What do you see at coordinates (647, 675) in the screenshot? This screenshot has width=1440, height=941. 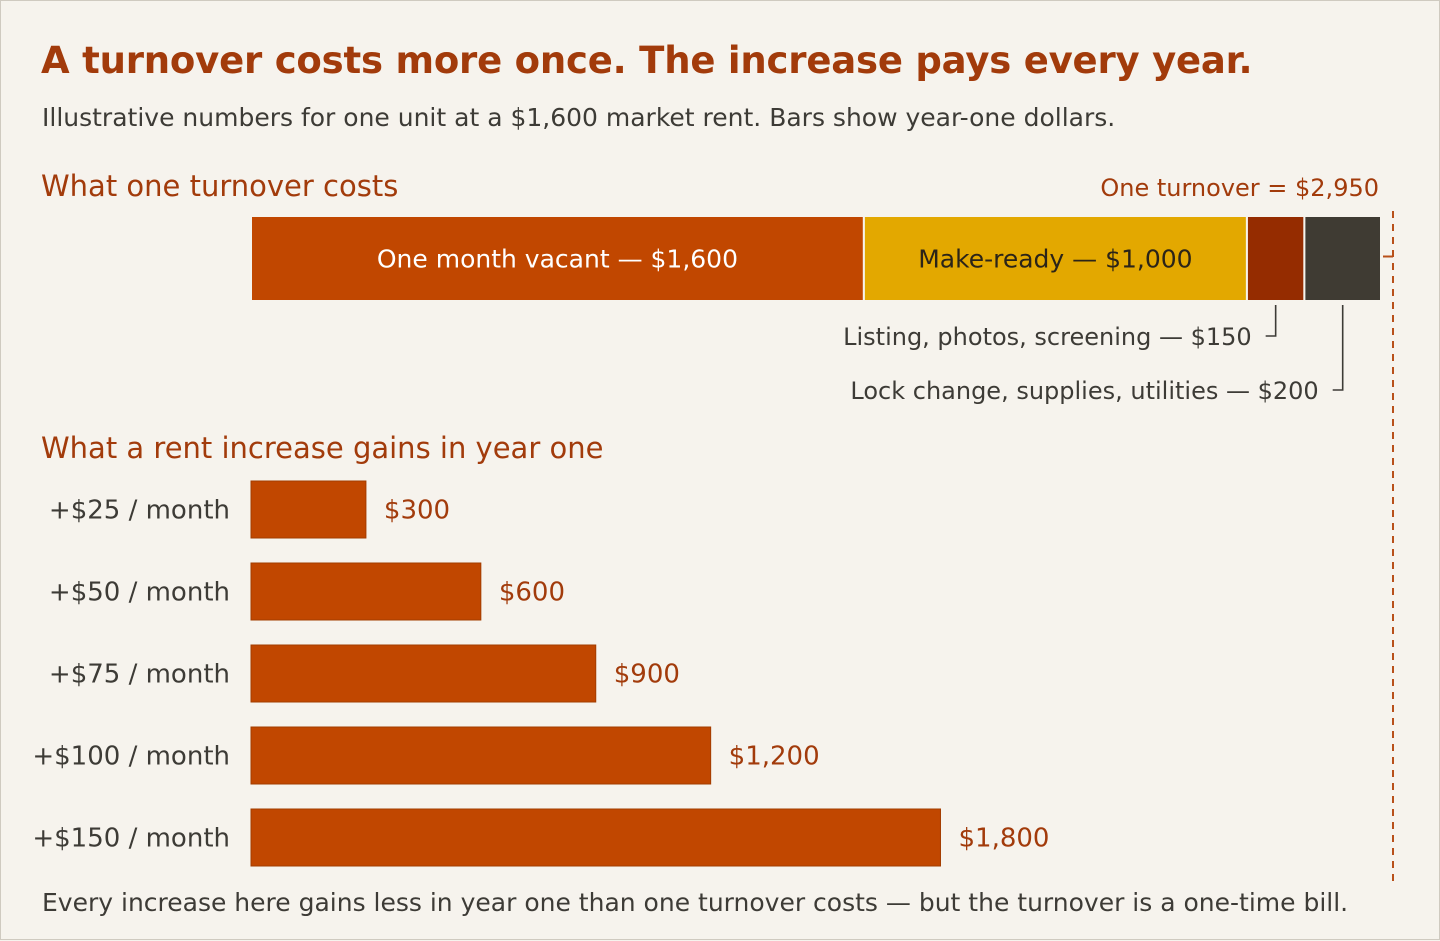 I see `increase-value-label: $900` at bounding box center [647, 675].